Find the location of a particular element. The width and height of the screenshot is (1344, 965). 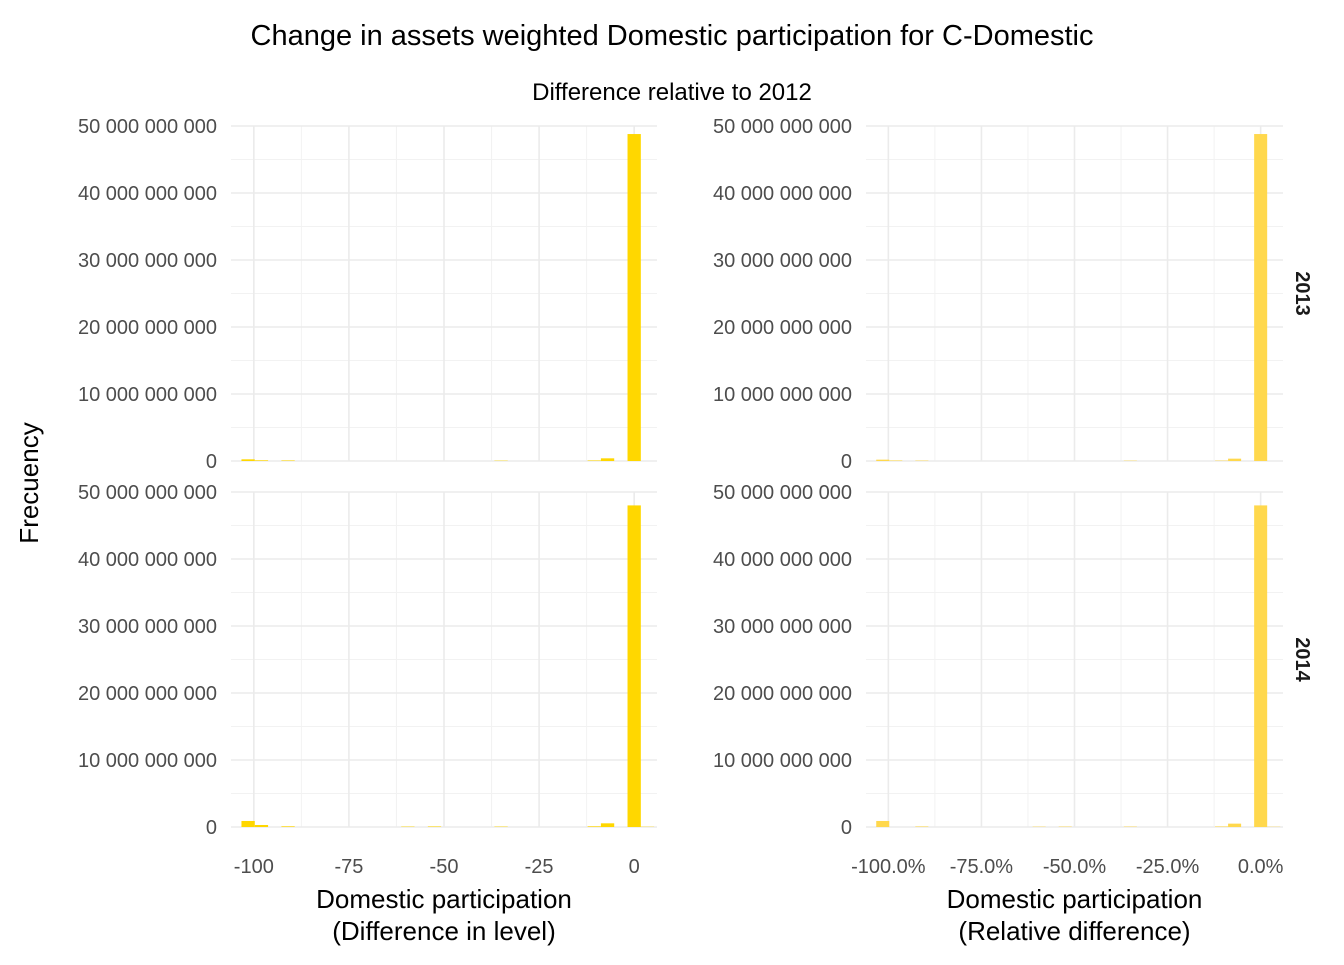

x-tick-label: 0.0% is located at coordinates (1261, 867).